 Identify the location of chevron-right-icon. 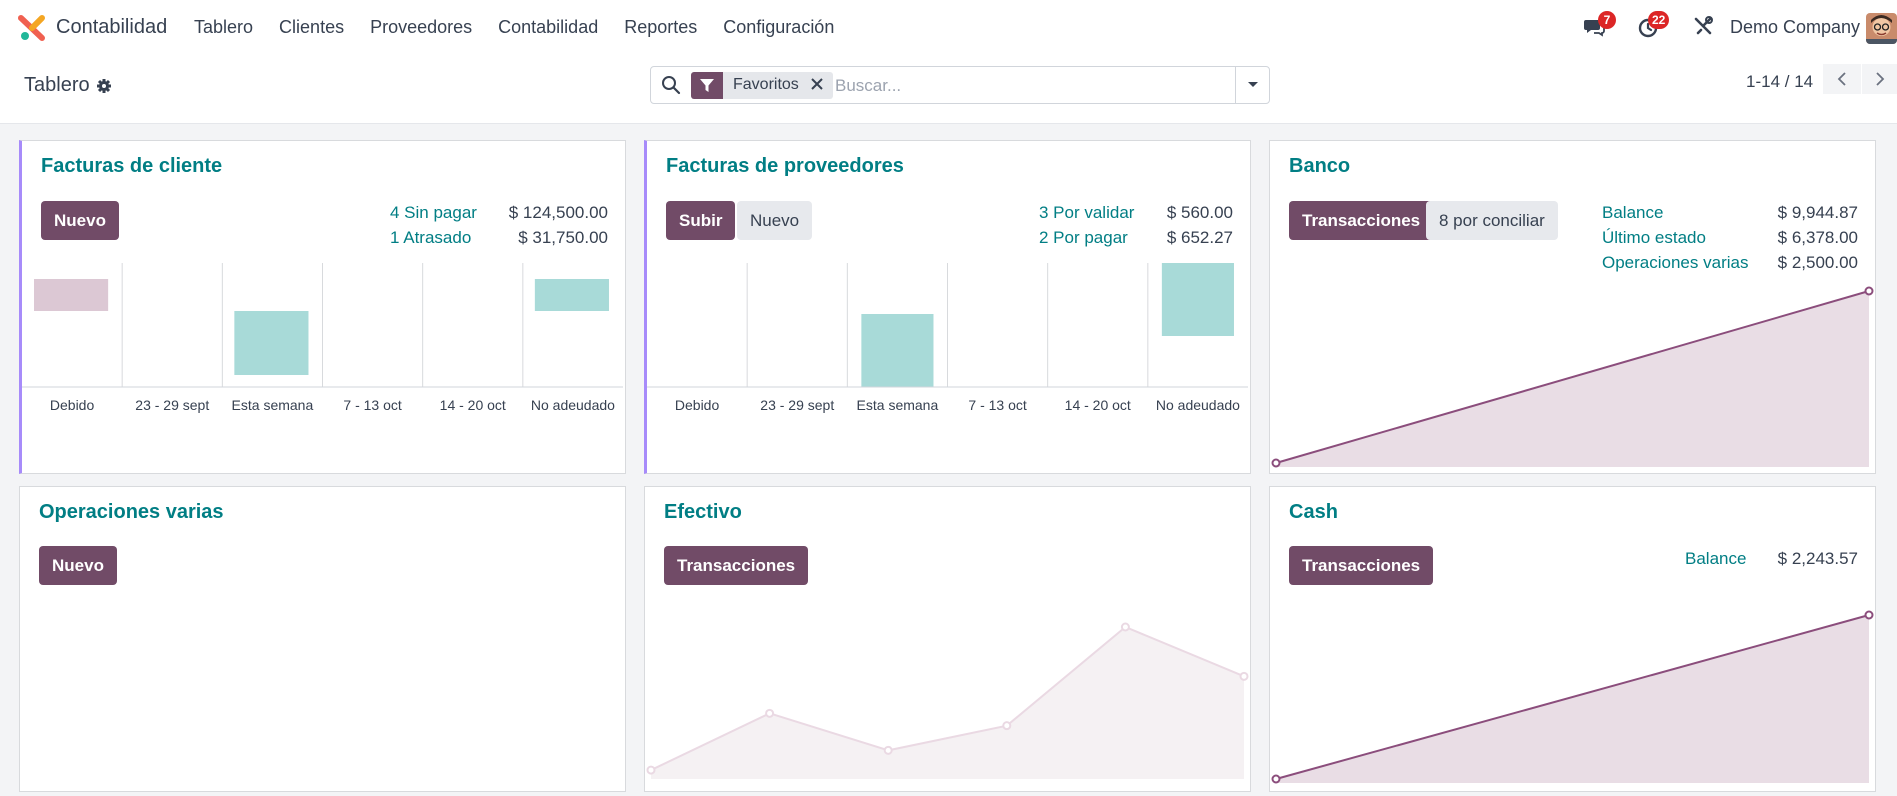
(1879, 79).